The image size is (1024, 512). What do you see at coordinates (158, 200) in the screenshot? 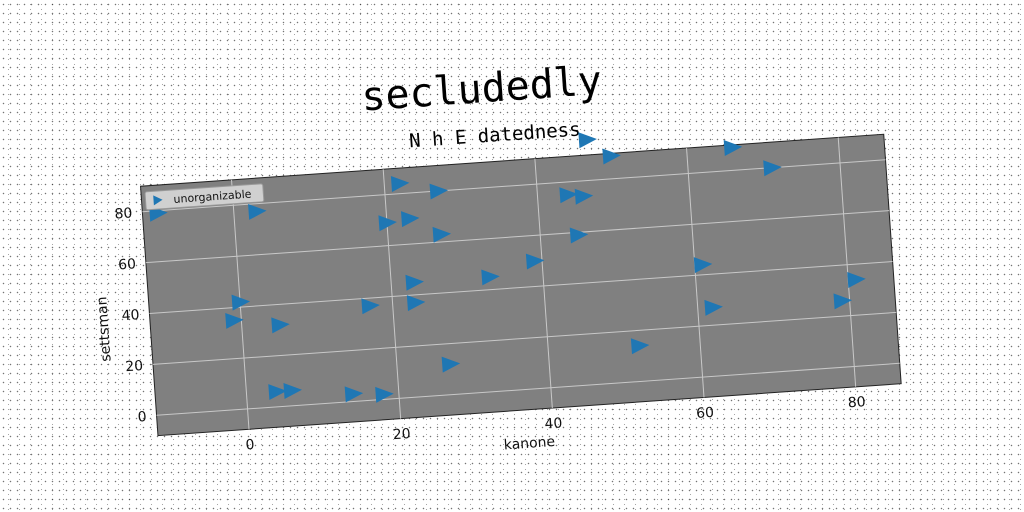
I see `legend-marker-icon` at bounding box center [158, 200].